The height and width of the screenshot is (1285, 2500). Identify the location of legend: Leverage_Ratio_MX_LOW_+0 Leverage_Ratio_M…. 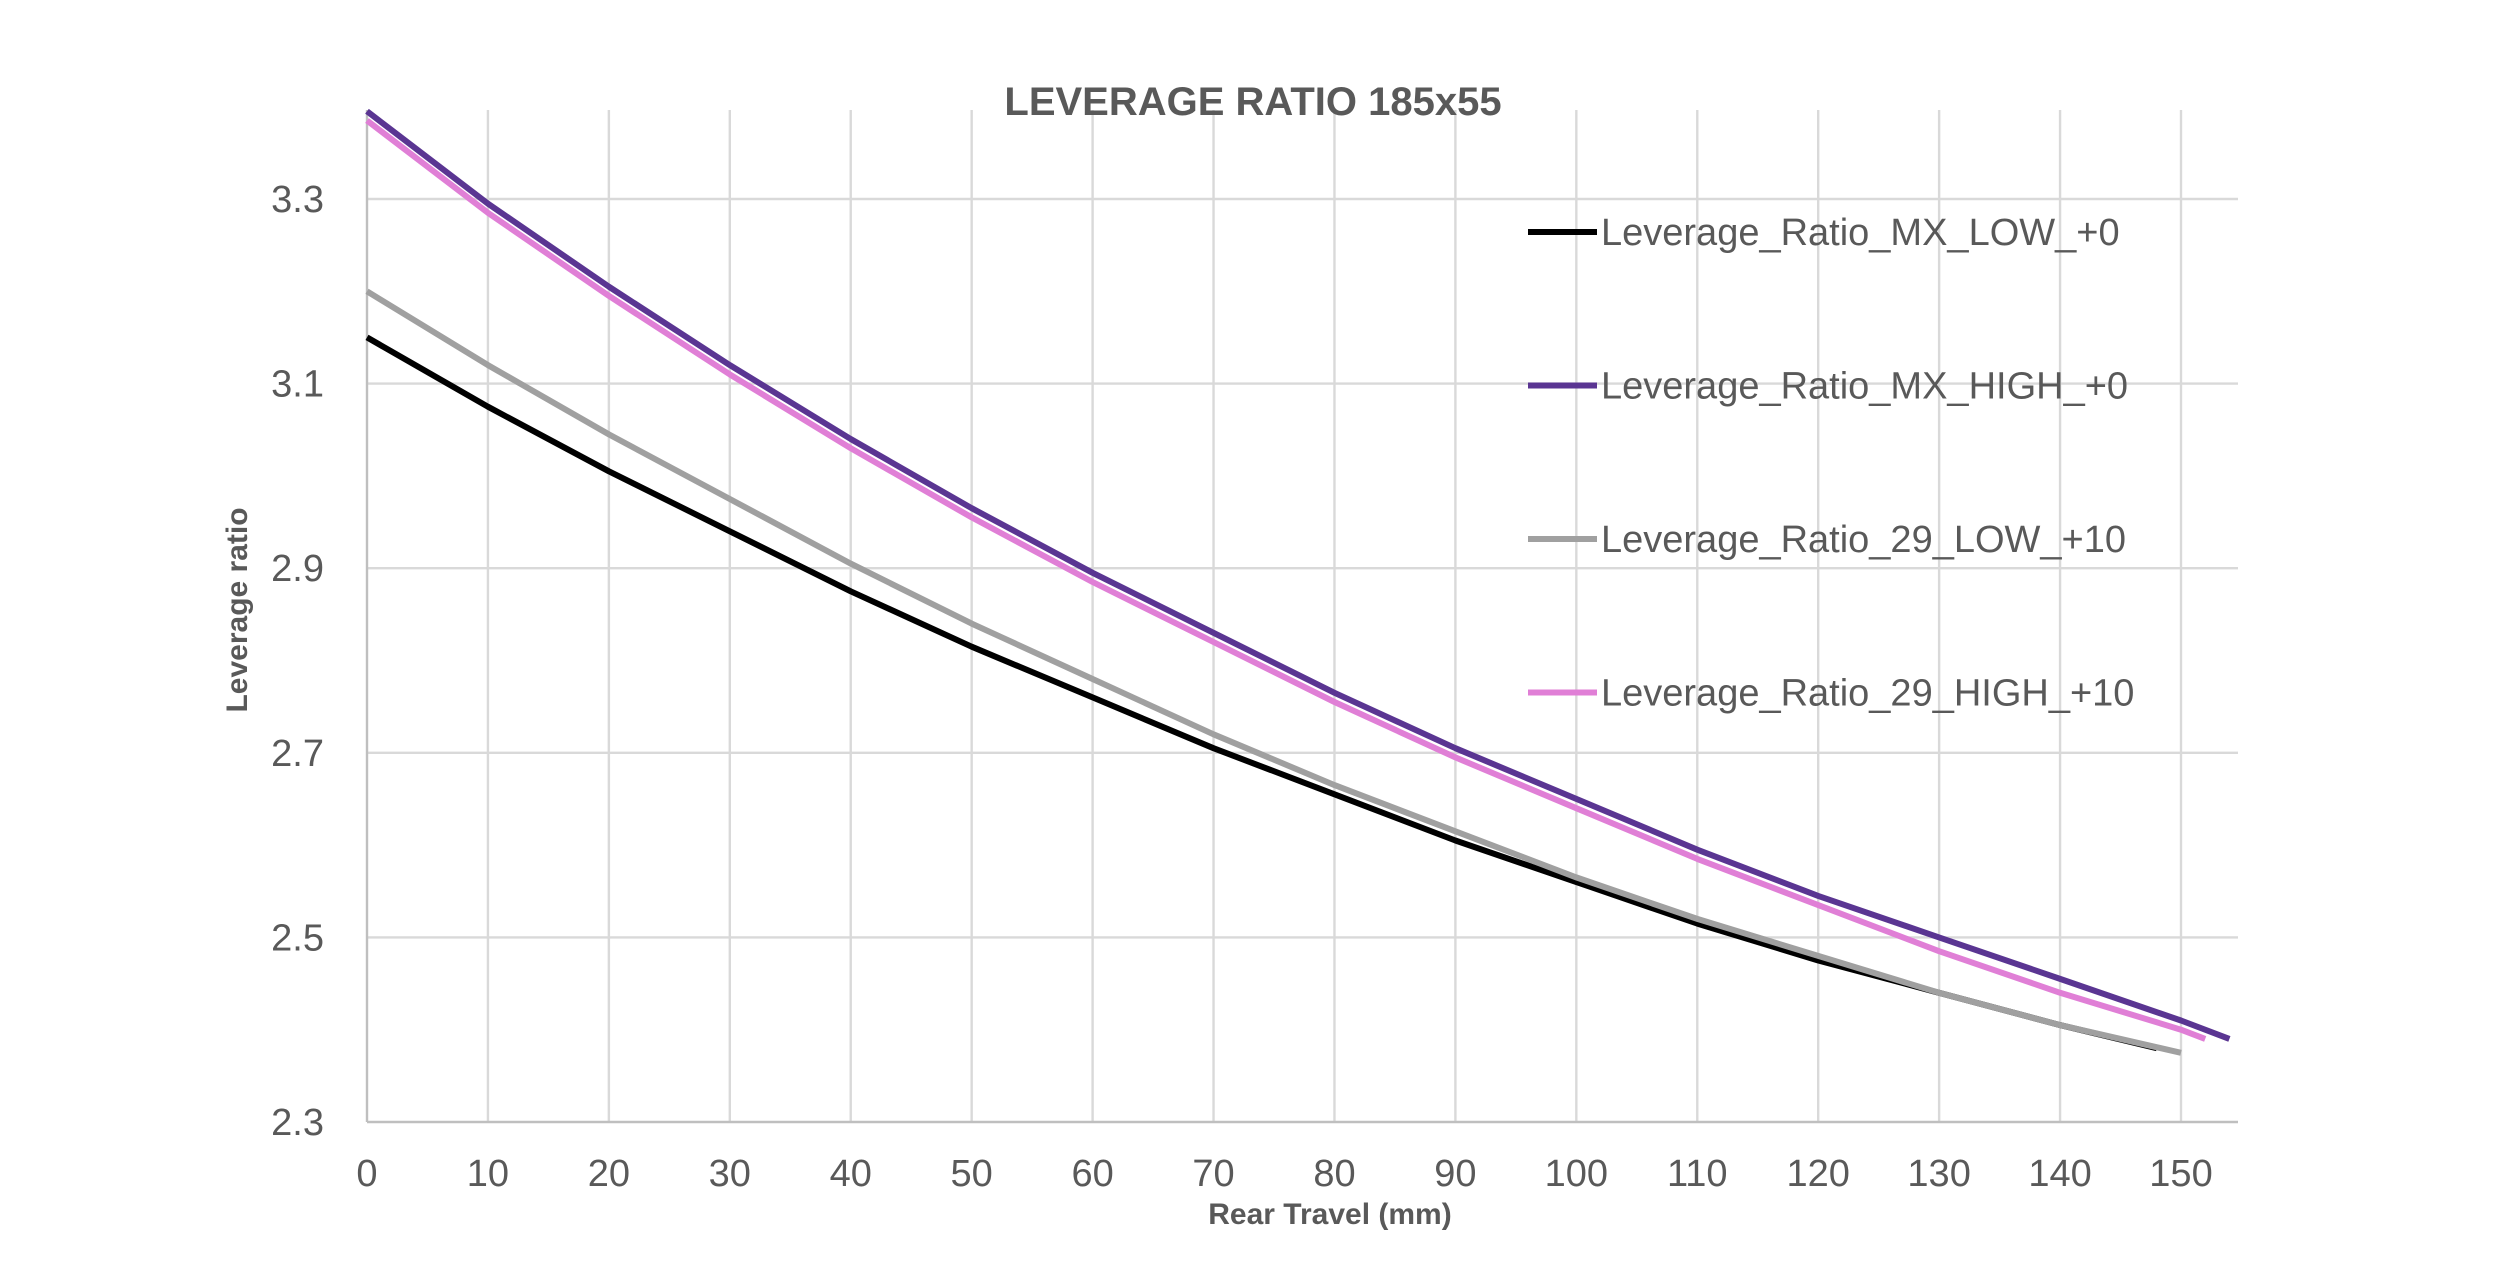
(1831, 463).